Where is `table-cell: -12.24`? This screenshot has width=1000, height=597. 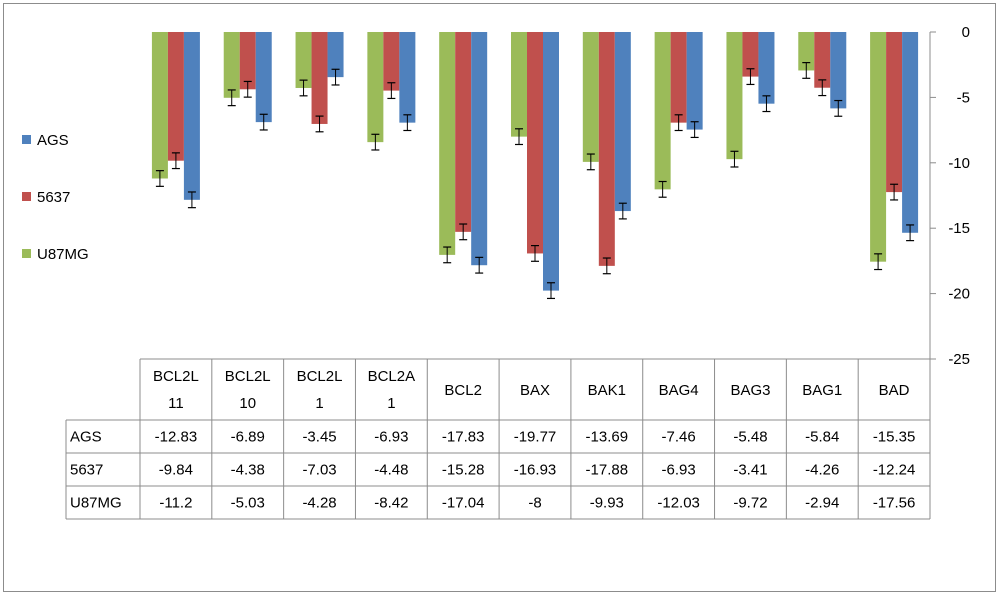
table-cell: -12.24 is located at coordinates (894, 470).